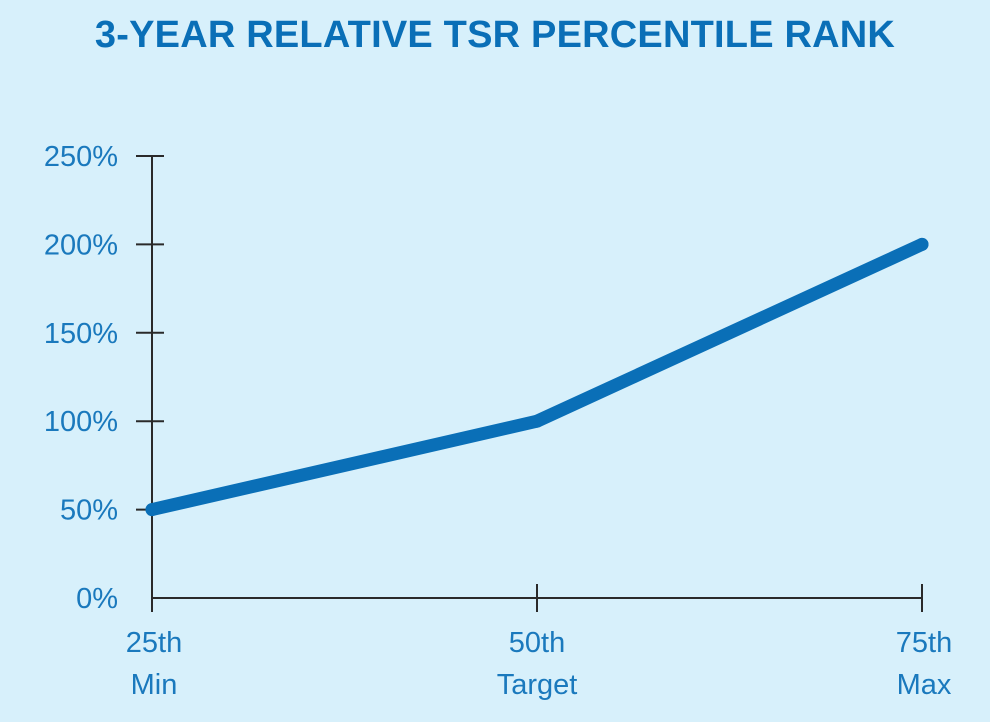 The image size is (990, 722). I want to click on x-ticks: 25th Min 50th Target 75th Max, so click(539, 642).